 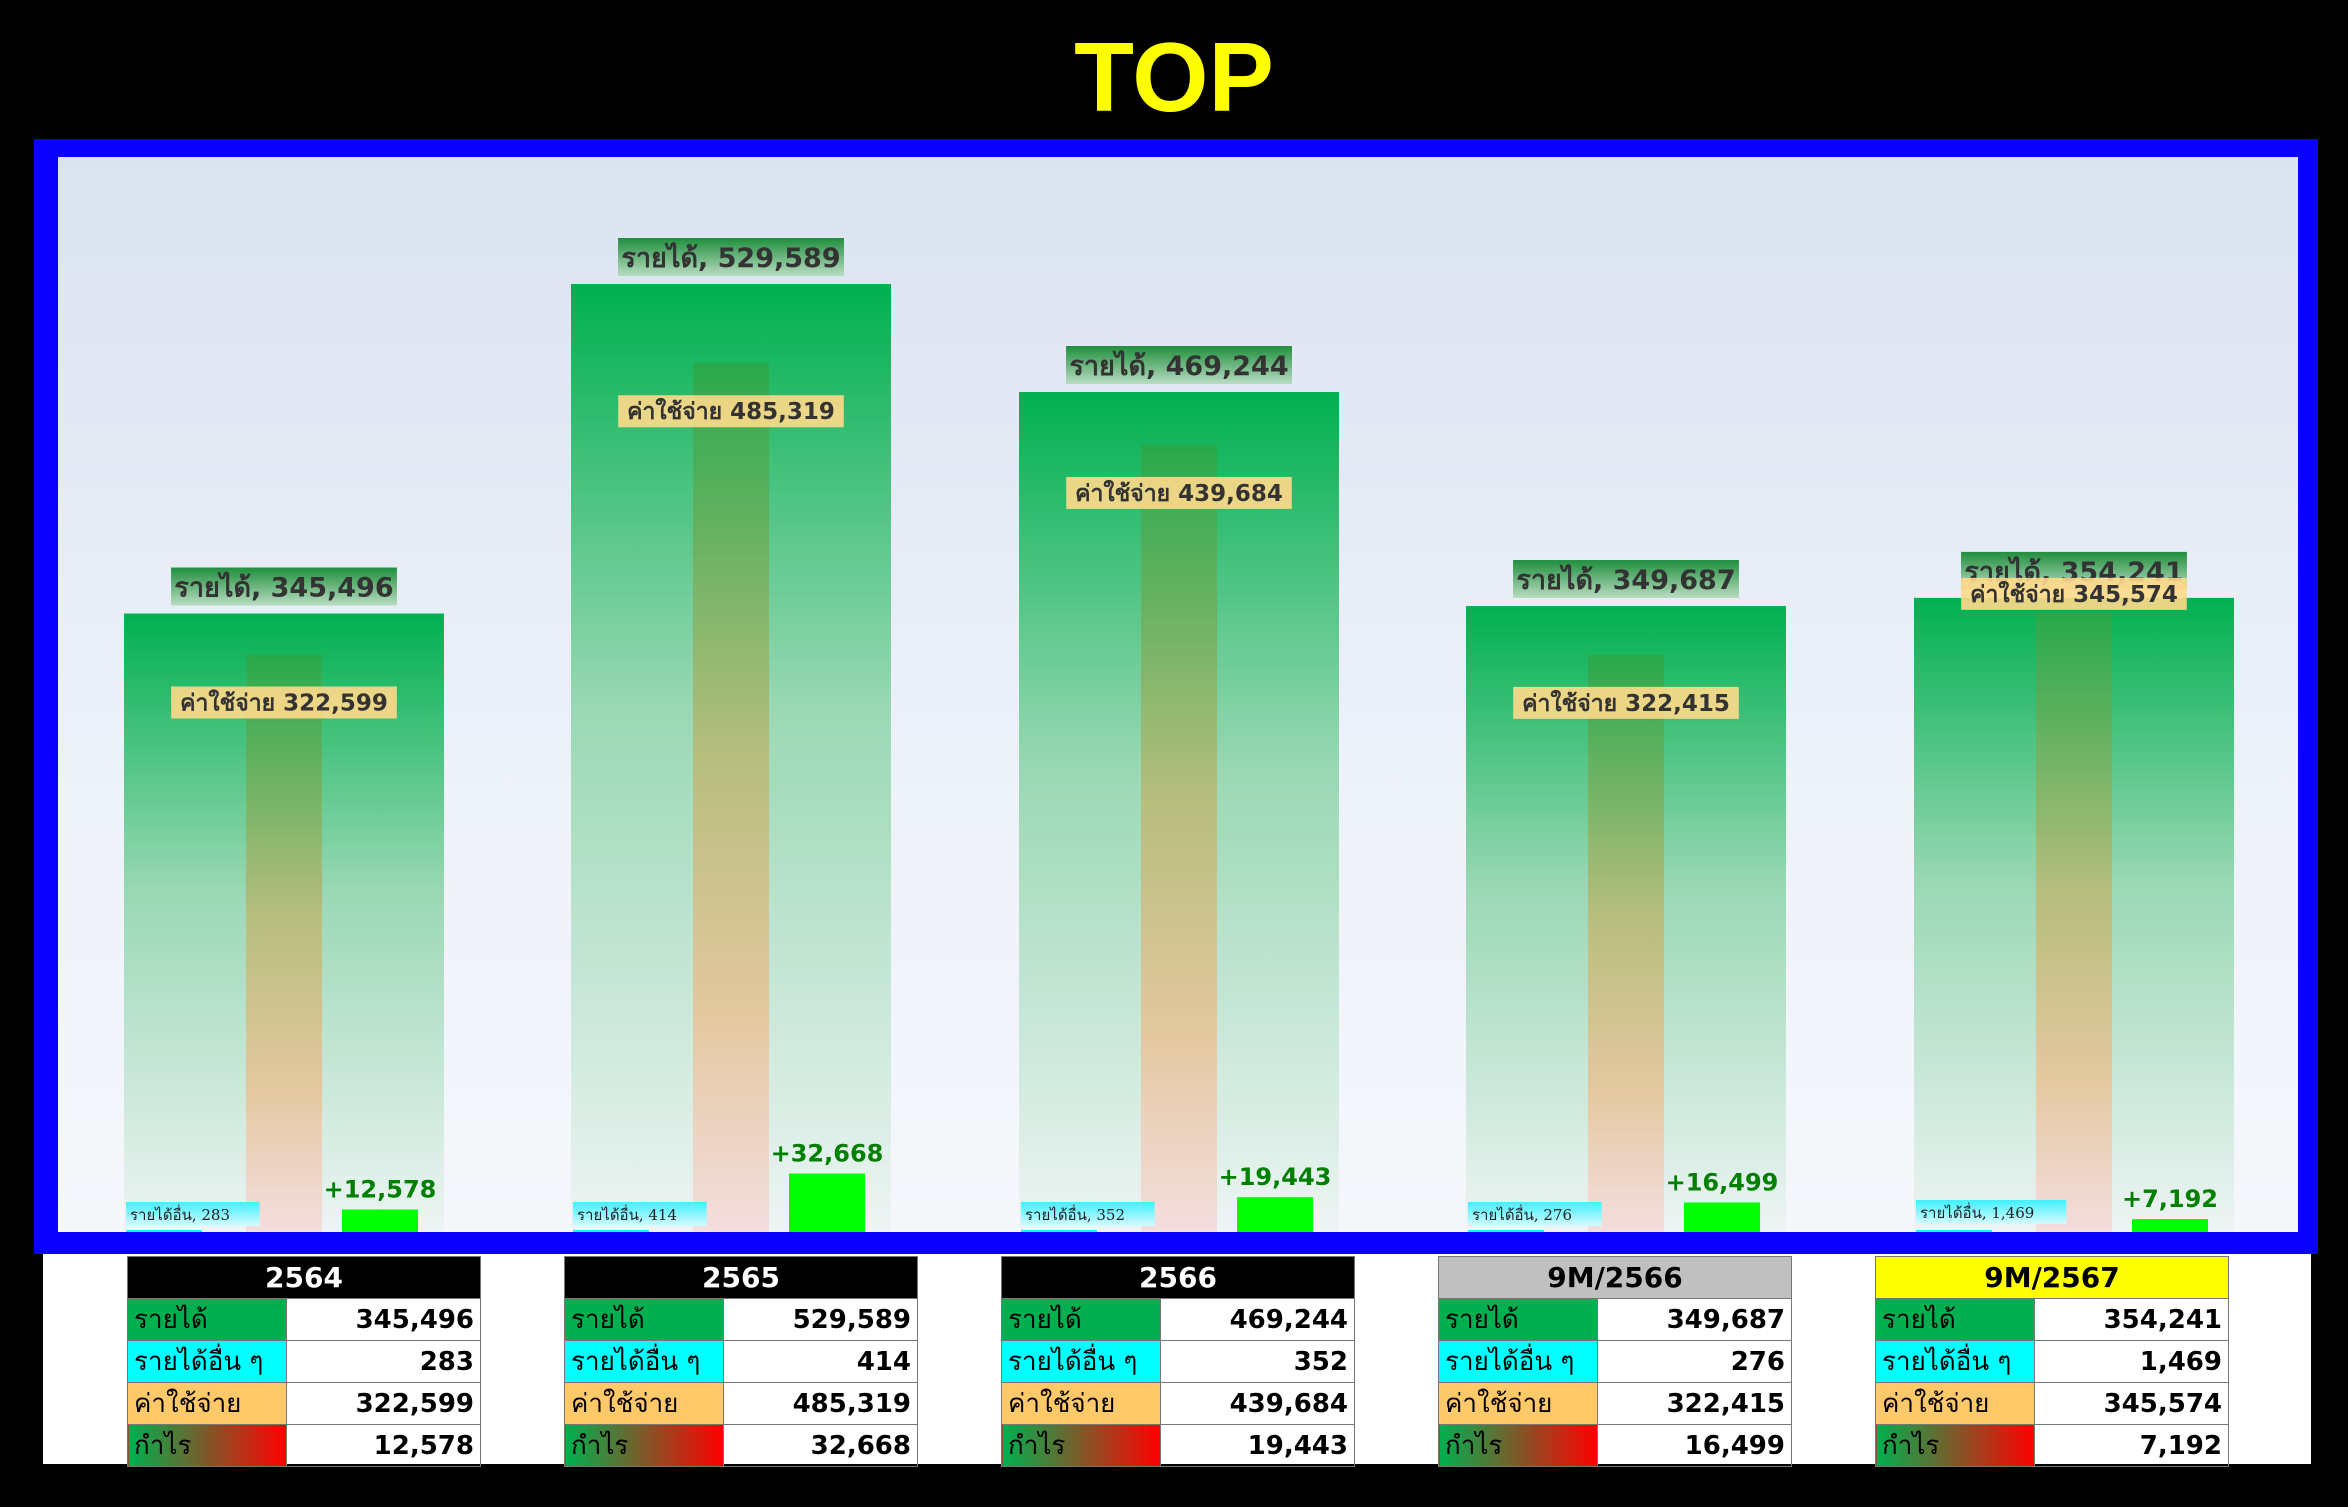 I want to click on other-revenue-row: รายได้อื่น ๆ 1,469, so click(x=2051, y=1361).